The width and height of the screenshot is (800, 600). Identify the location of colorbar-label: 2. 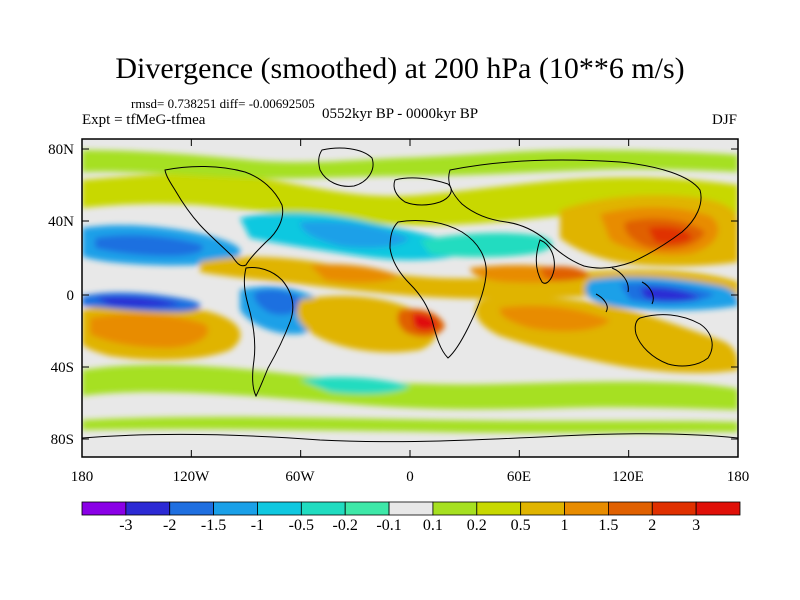
(652, 525).